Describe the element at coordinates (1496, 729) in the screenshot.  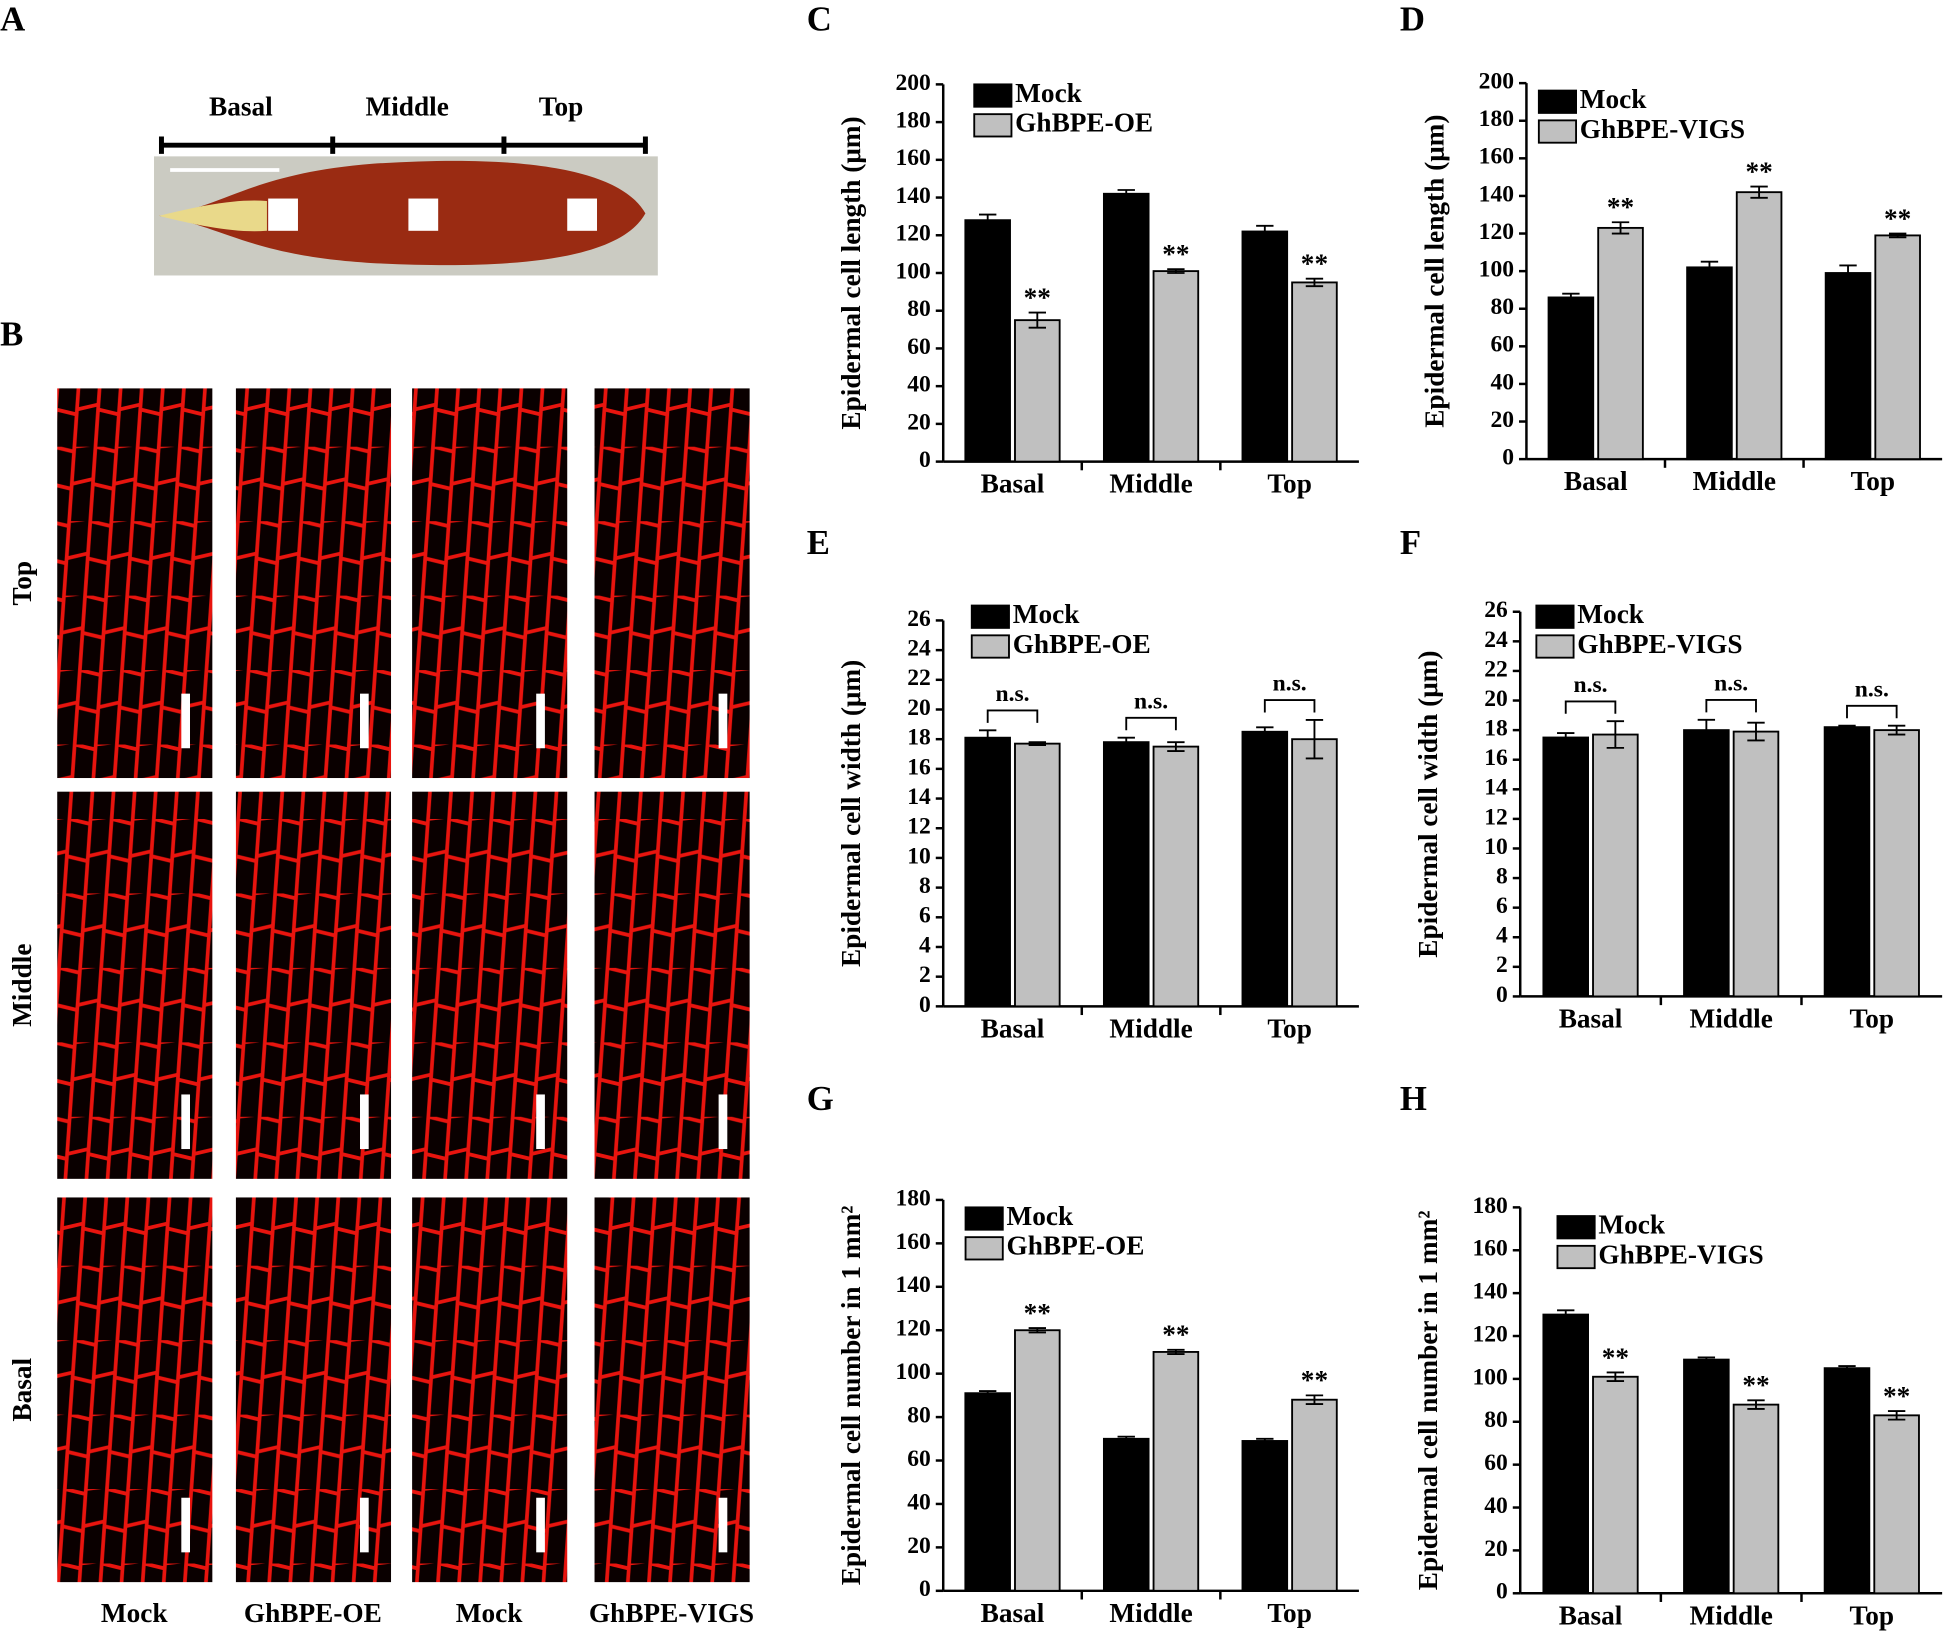
I see `y-tick-label: 18` at that location.